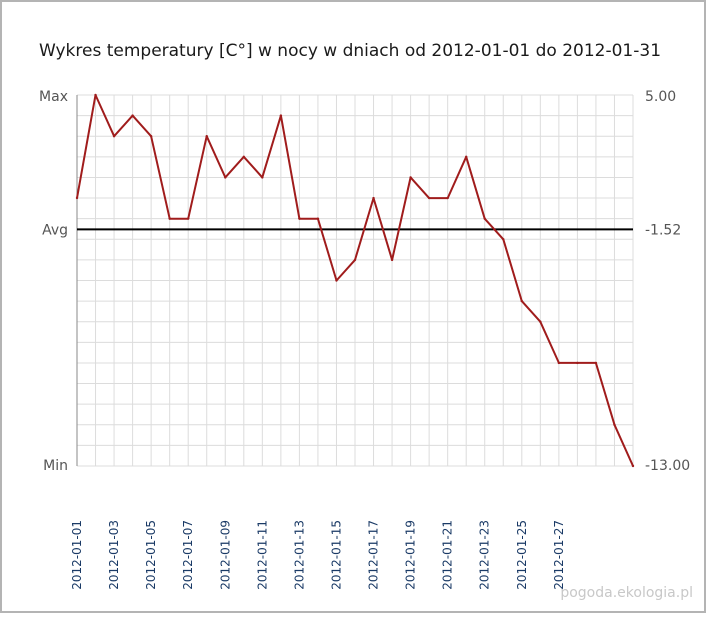  What do you see at coordinates (522, 555) in the screenshot?
I see `x-tick-label: 2012-01-25` at bounding box center [522, 555].